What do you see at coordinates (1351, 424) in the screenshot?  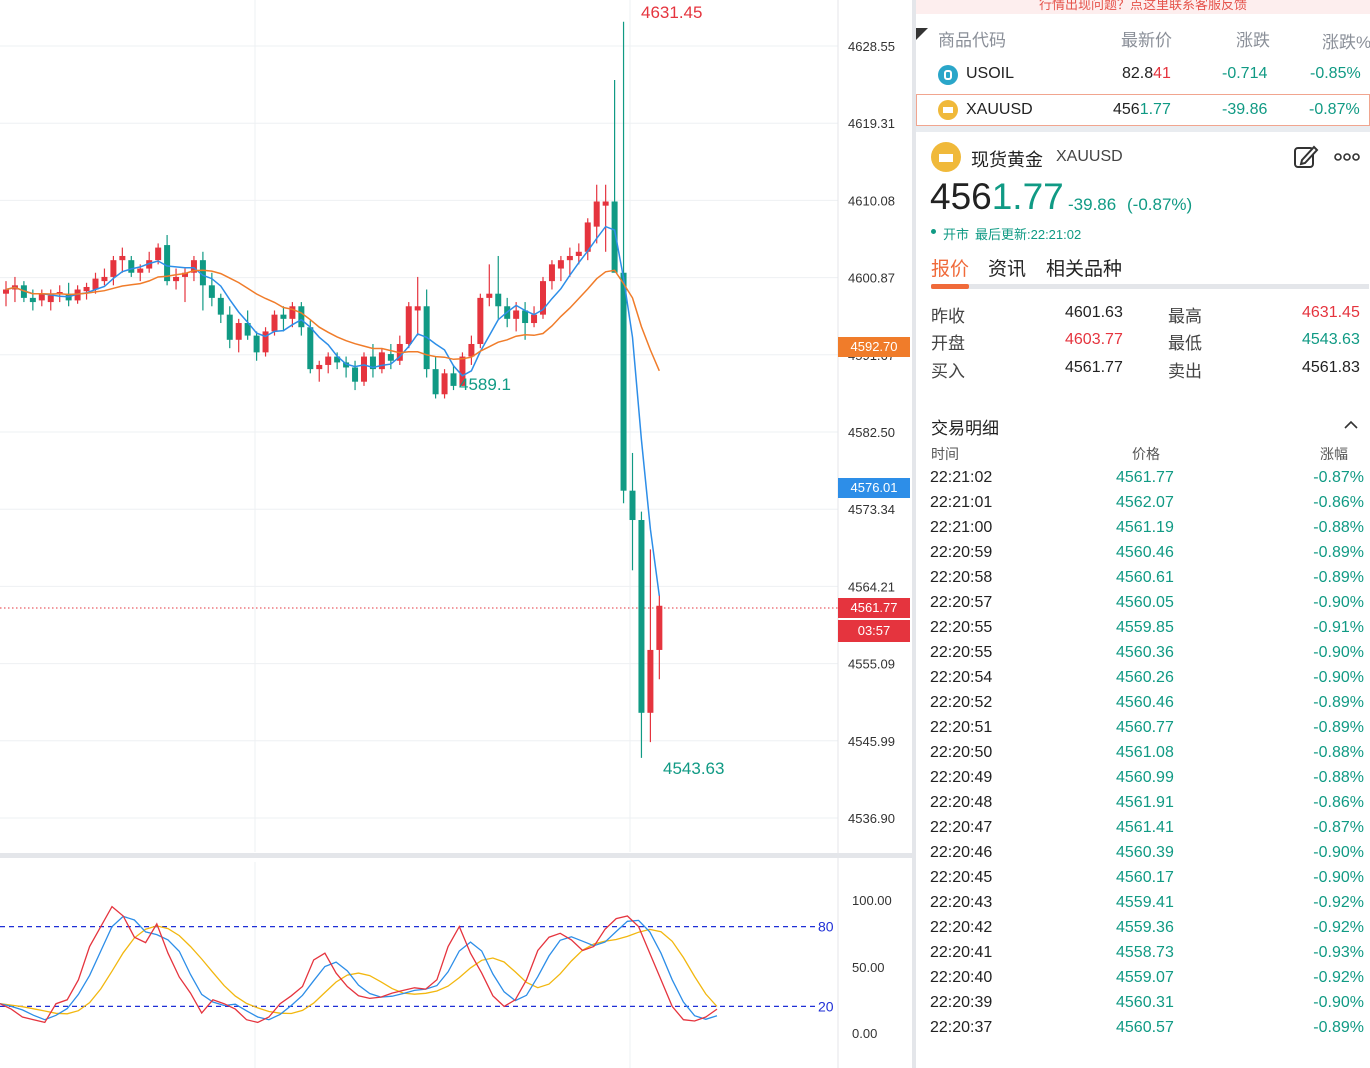 I see `collapse-chevron-icon` at bounding box center [1351, 424].